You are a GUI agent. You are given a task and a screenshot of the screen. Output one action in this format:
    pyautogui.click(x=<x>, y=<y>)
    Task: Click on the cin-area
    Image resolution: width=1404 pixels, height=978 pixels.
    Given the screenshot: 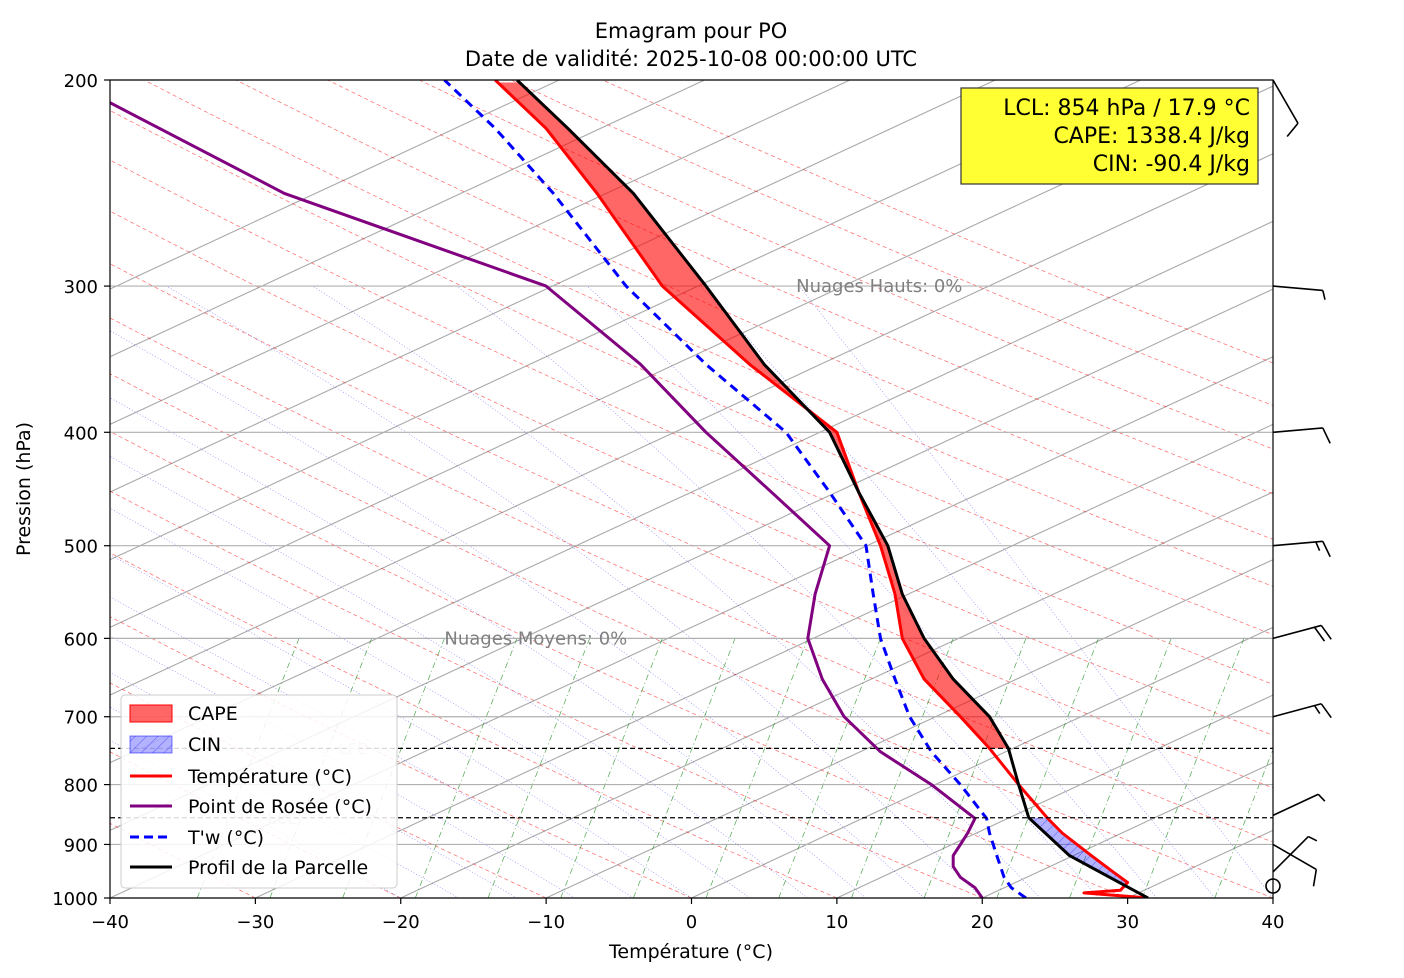 What is the action you would take?
    pyautogui.click(x=1078, y=852)
    